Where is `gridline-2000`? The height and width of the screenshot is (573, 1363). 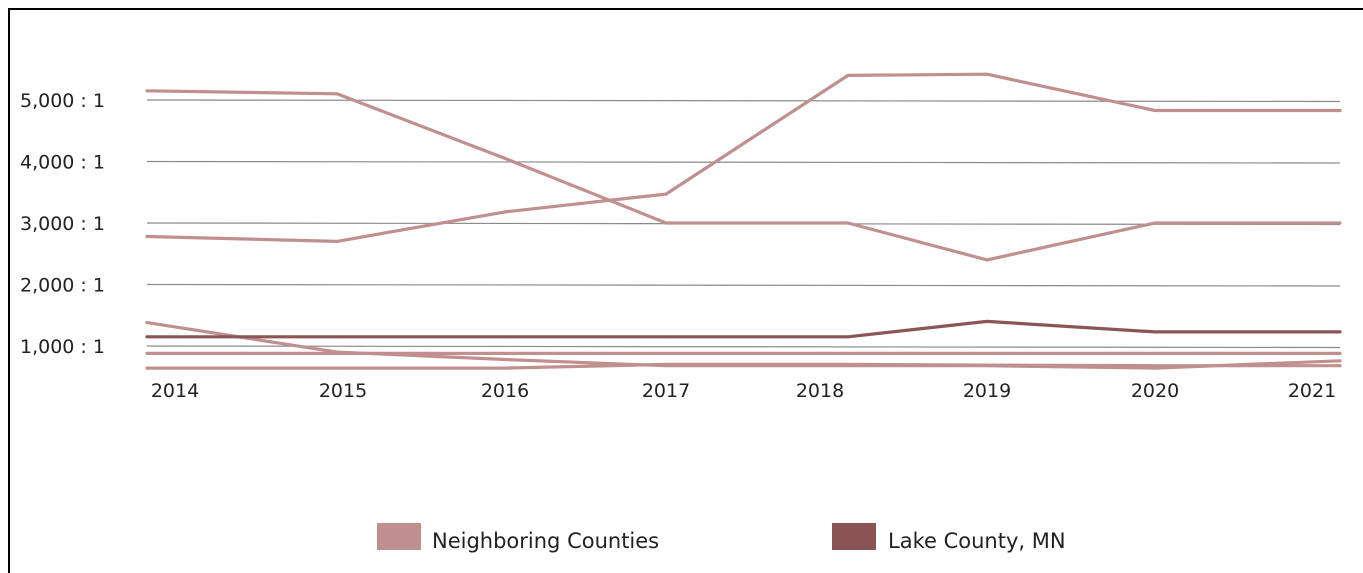 gridline-2000 is located at coordinates (743, 285).